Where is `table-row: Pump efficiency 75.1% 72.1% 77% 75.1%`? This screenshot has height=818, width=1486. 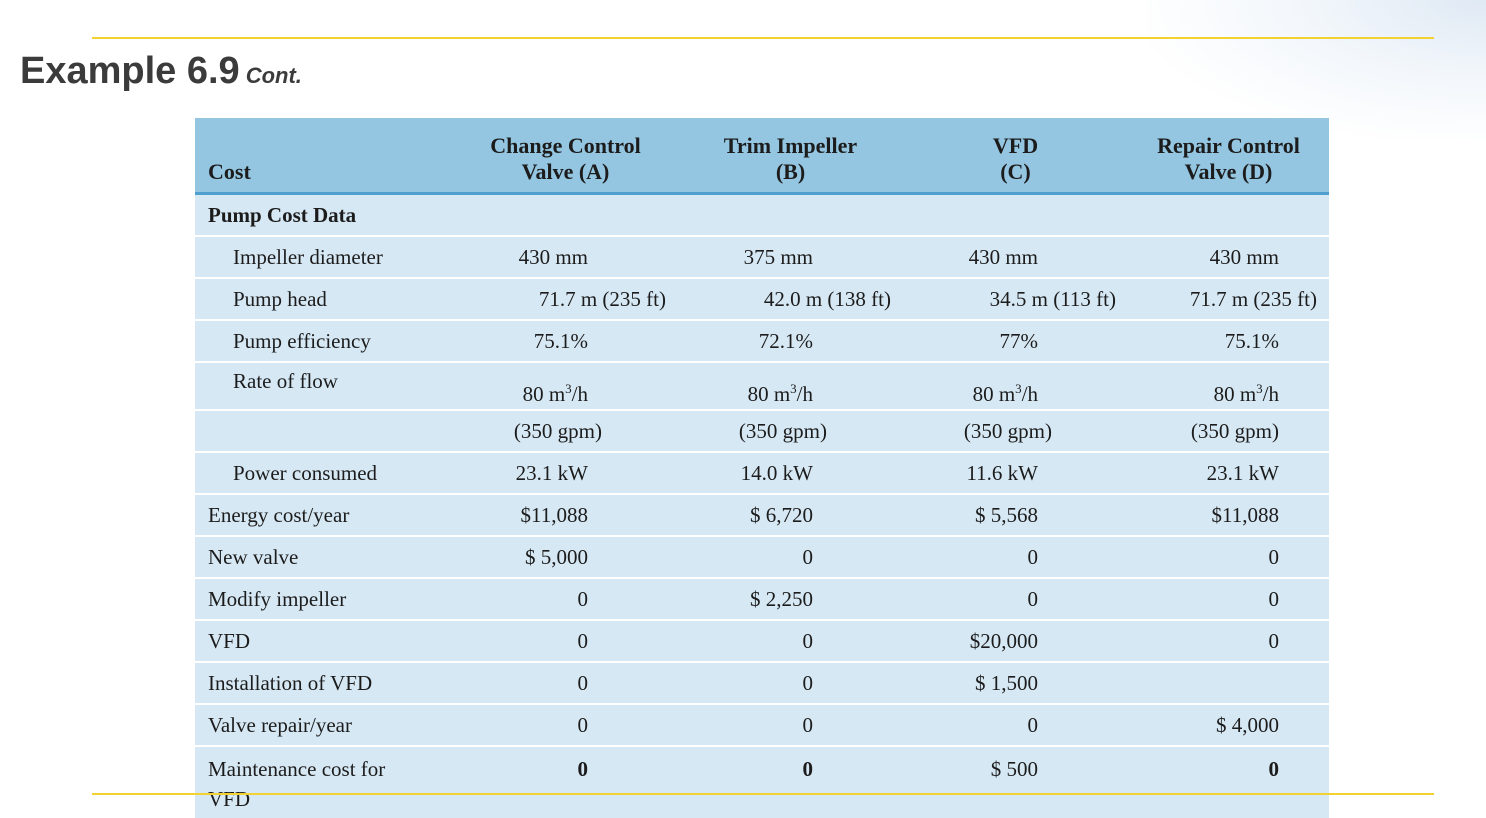 table-row: Pump efficiency 75.1% 72.1% 77% 75.1% is located at coordinates (762, 340).